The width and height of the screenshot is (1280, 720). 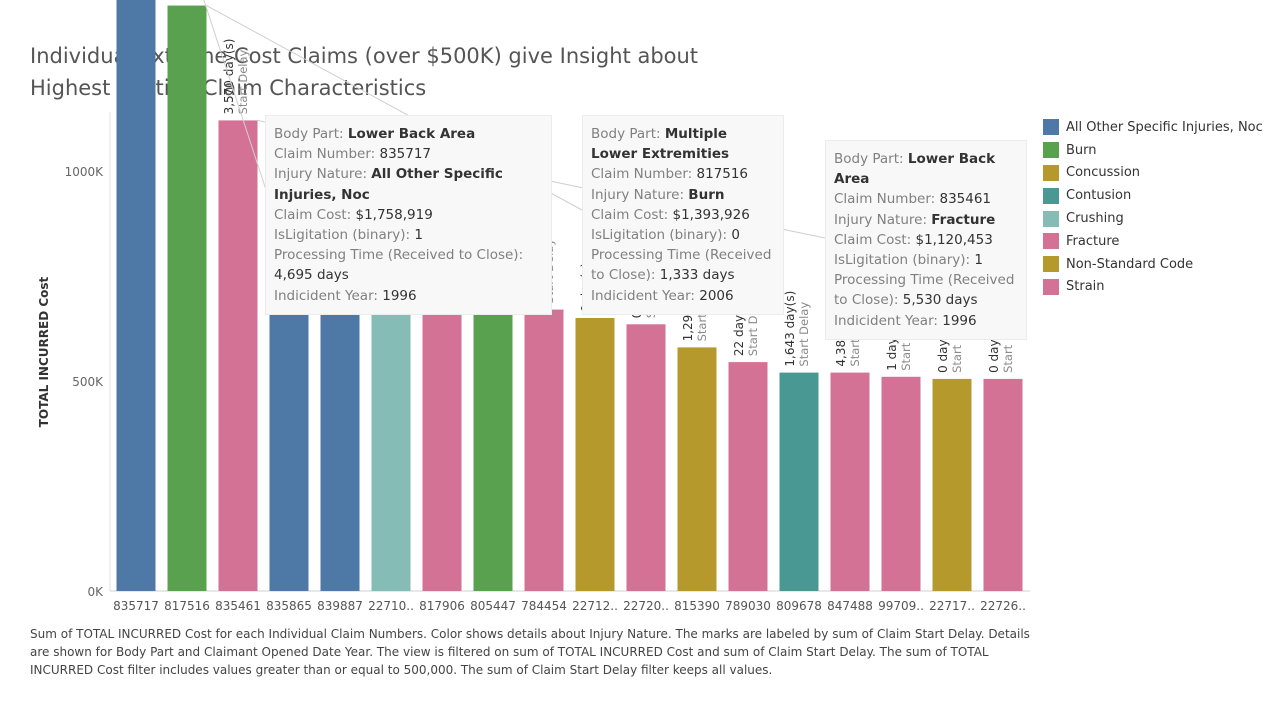 What do you see at coordinates (136, 606) in the screenshot?
I see `x-tick-label: 835717` at bounding box center [136, 606].